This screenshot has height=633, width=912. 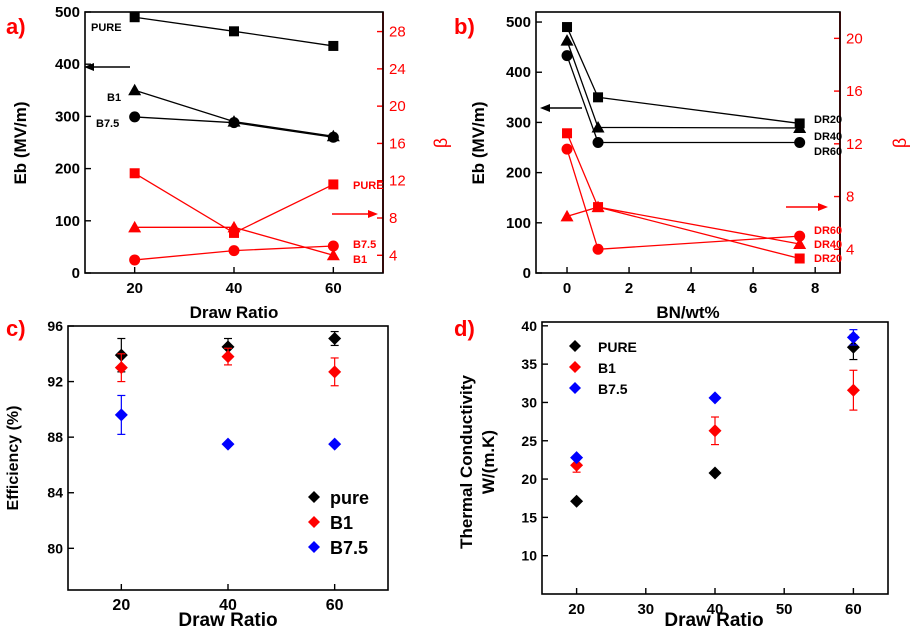 What do you see at coordinates (55, 382) in the screenshot?
I see `y-tick-label: 92` at bounding box center [55, 382].